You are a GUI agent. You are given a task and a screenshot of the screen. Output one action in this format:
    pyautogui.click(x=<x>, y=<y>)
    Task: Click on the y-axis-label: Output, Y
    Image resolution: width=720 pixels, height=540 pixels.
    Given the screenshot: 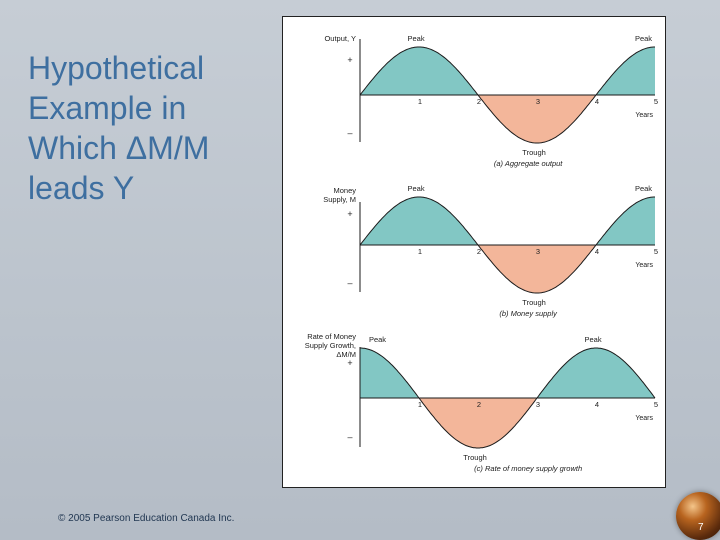 What is the action you would take?
    pyautogui.click(x=340, y=38)
    